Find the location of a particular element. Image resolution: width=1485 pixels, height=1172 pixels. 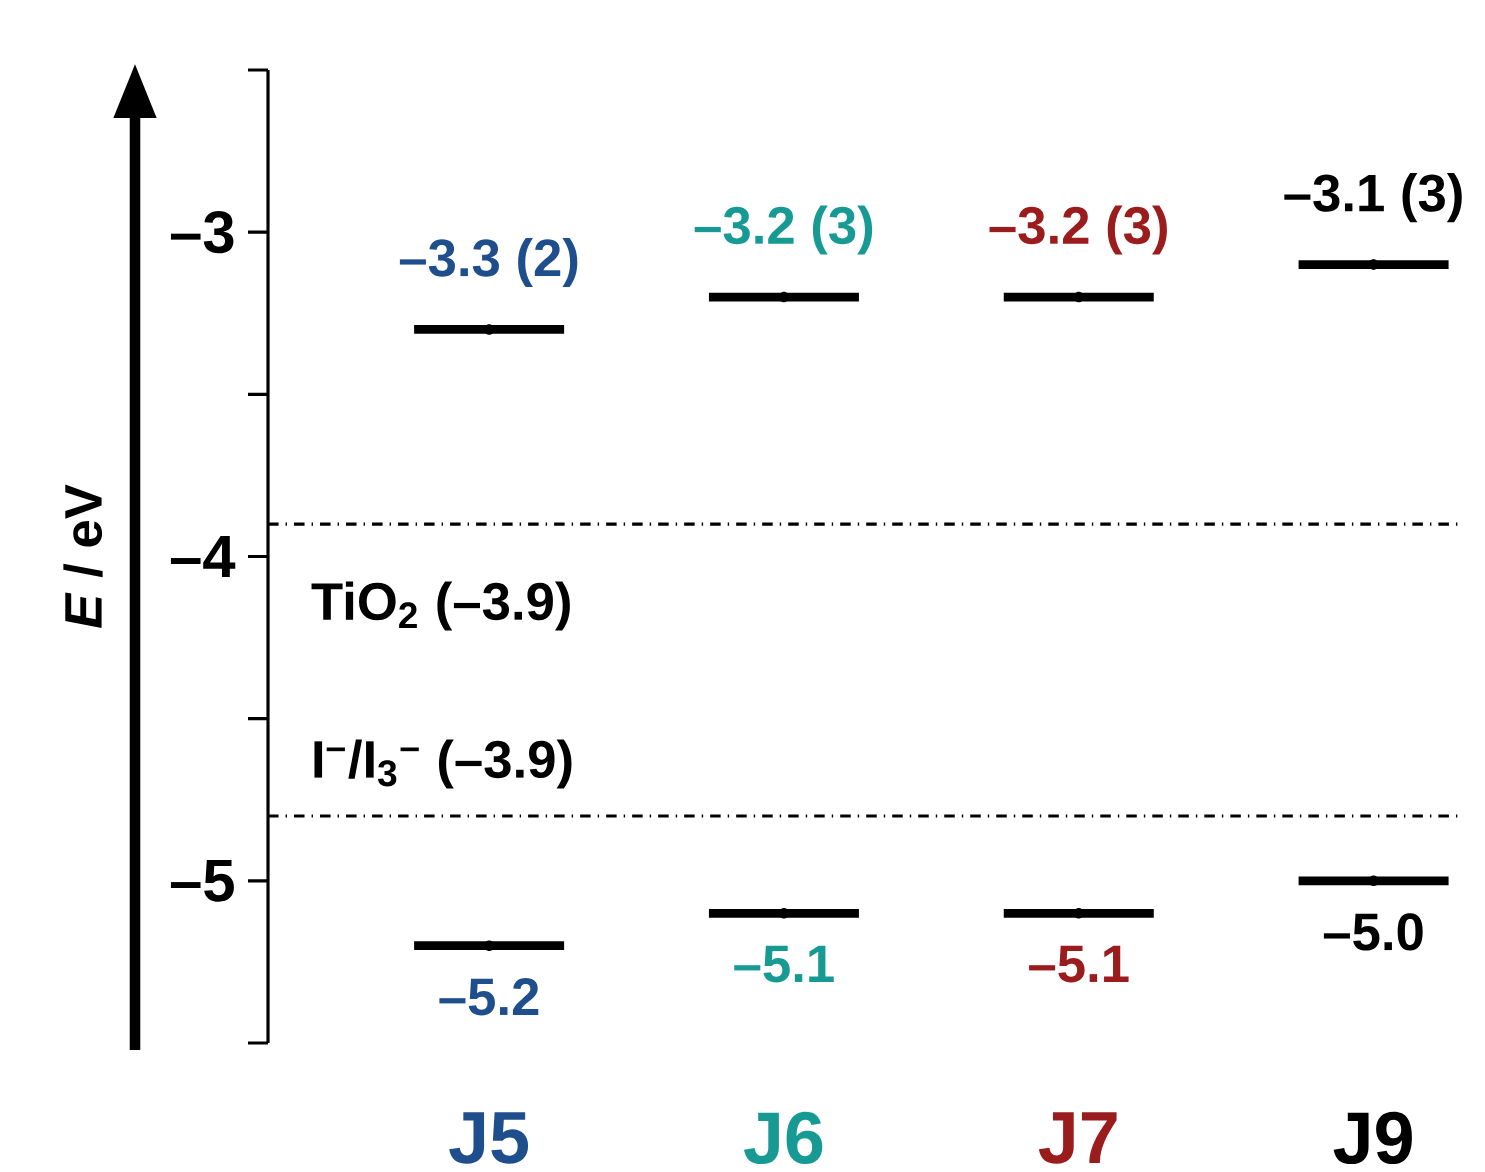

x-tick-label: J9 is located at coordinates (1372, 1138).